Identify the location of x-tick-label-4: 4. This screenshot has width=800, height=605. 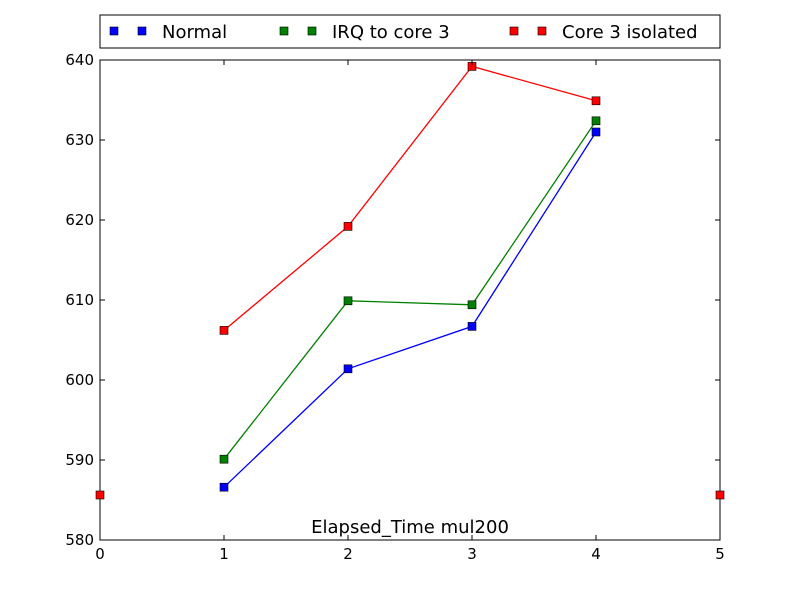
(596, 554).